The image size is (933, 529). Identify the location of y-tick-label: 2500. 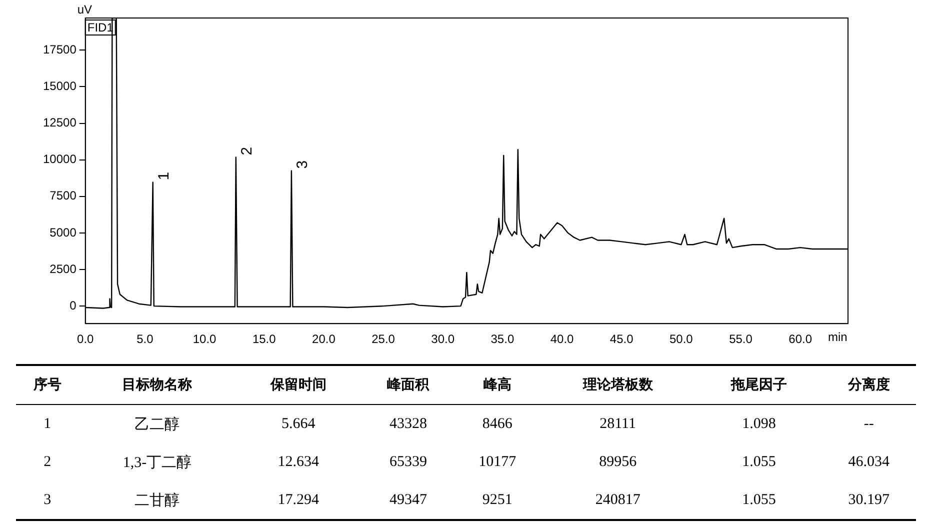
(63, 269).